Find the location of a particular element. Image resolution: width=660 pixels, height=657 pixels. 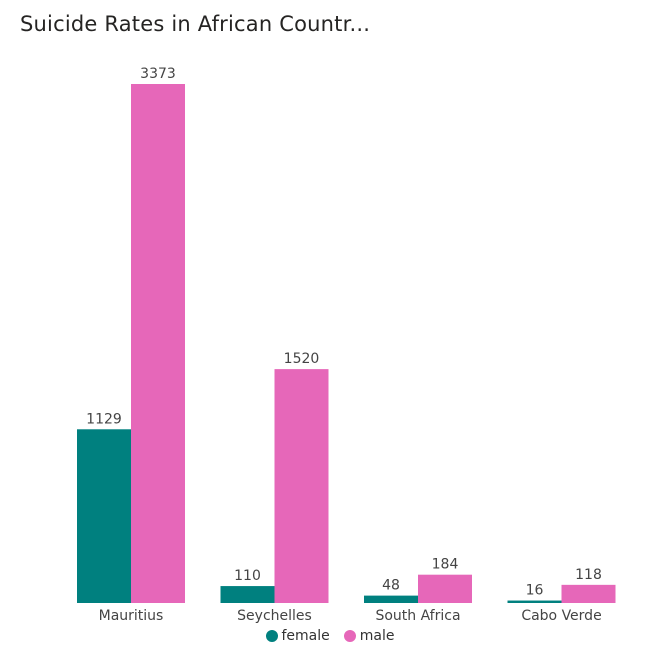

data-label-cabo-verde-female: 16 is located at coordinates (535, 591).